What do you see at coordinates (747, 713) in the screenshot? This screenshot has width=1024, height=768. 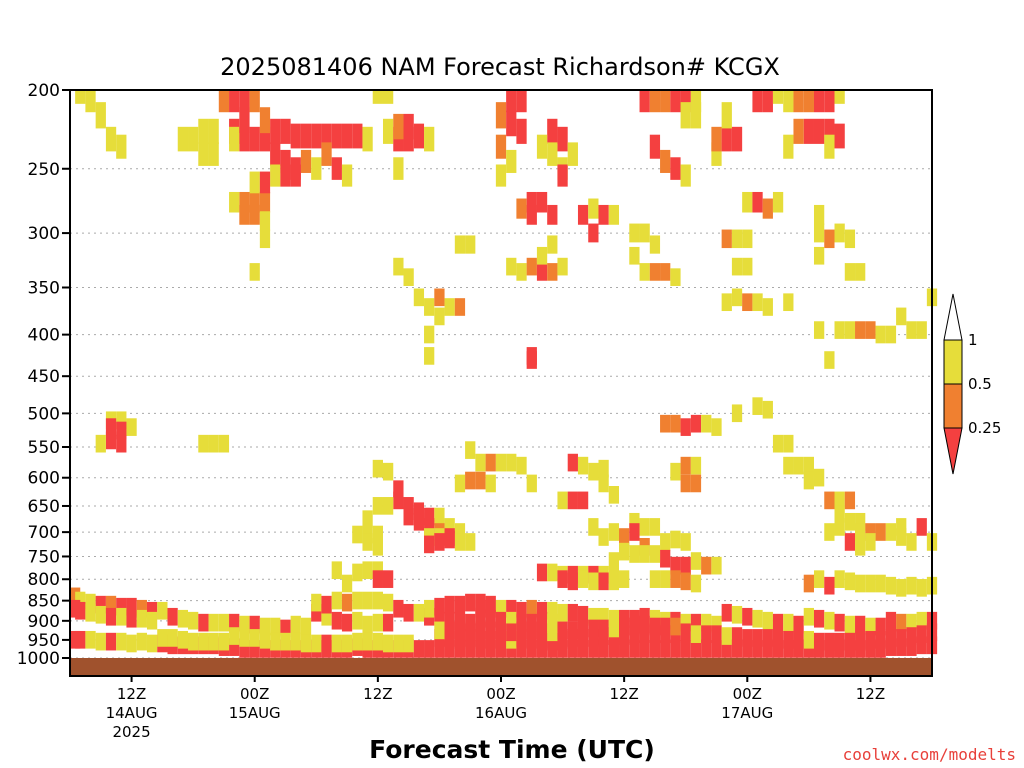 I see `x-tick-label: 17AUG` at bounding box center [747, 713].